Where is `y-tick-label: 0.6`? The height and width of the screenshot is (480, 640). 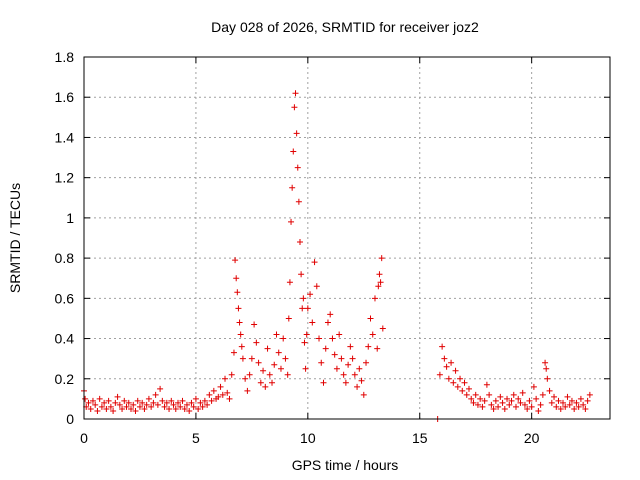
y-tick-label: 0.6 is located at coordinates (65, 298).